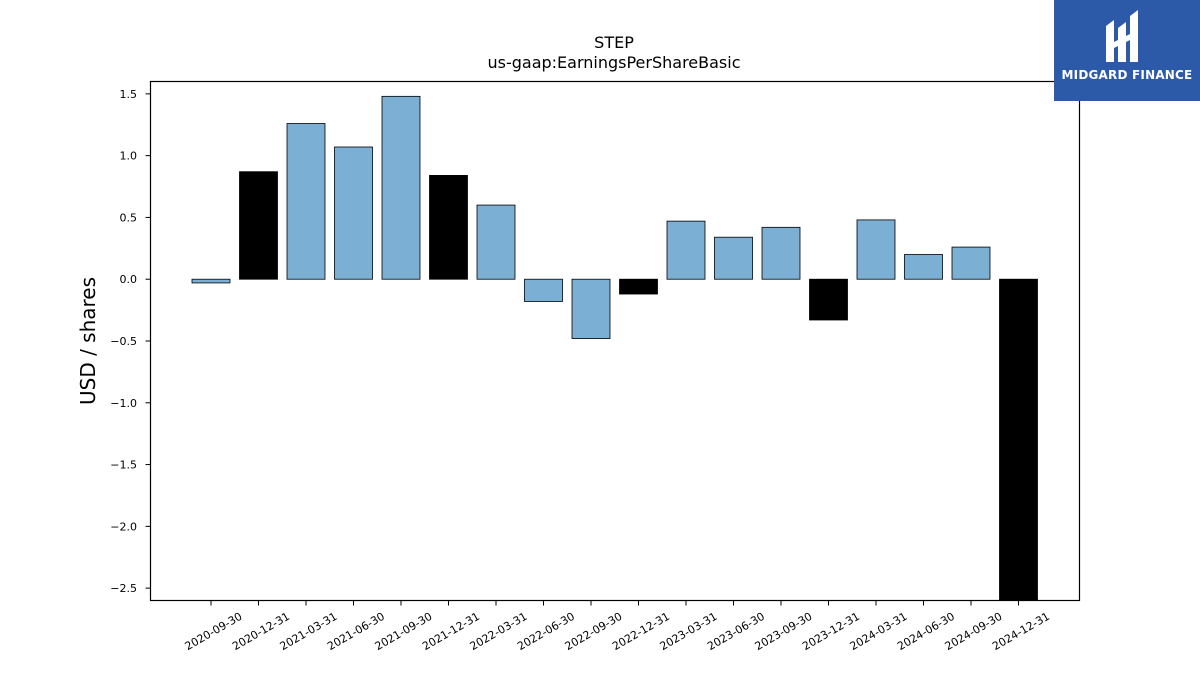 The height and width of the screenshot is (675, 1200). What do you see at coordinates (1127, 75) in the screenshot?
I see `logo-text: MIDGARD FINANCE` at bounding box center [1127, 75].